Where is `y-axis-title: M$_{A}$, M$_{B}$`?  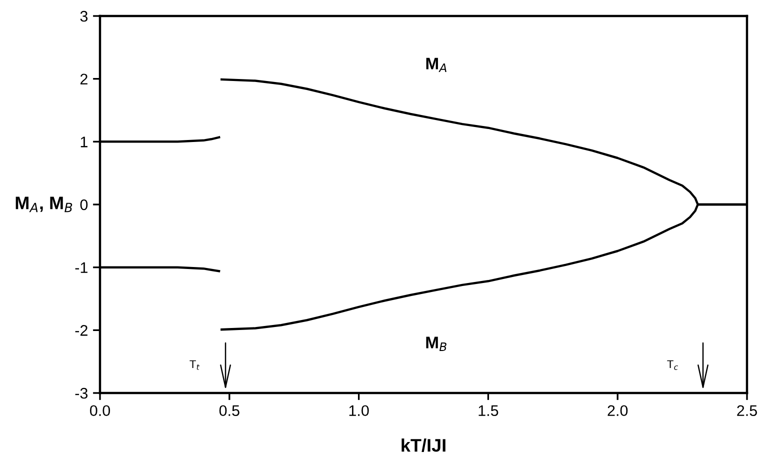 y-axis-title: M$_{A}$, M$_{B}$ is located at coordinates (44, 204).